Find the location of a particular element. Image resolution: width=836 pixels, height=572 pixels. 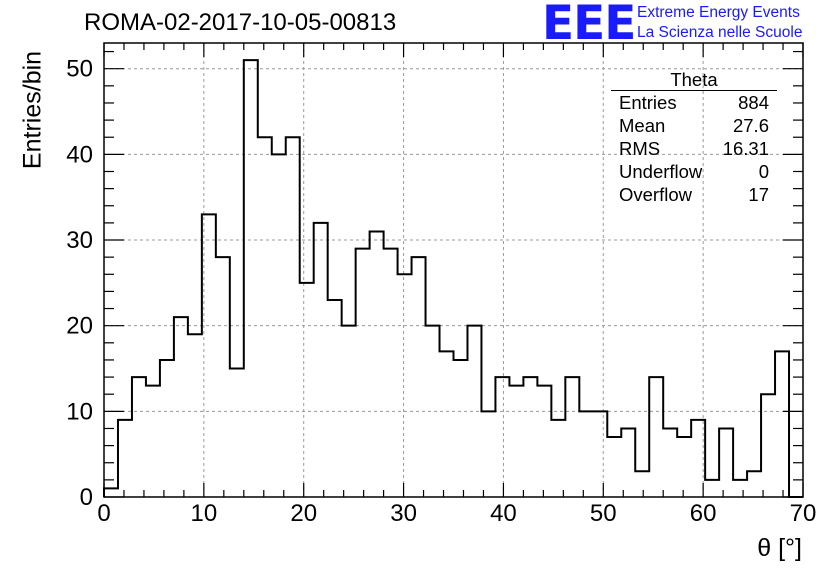

stats-label: Entries is located at coordinates (648, 102).